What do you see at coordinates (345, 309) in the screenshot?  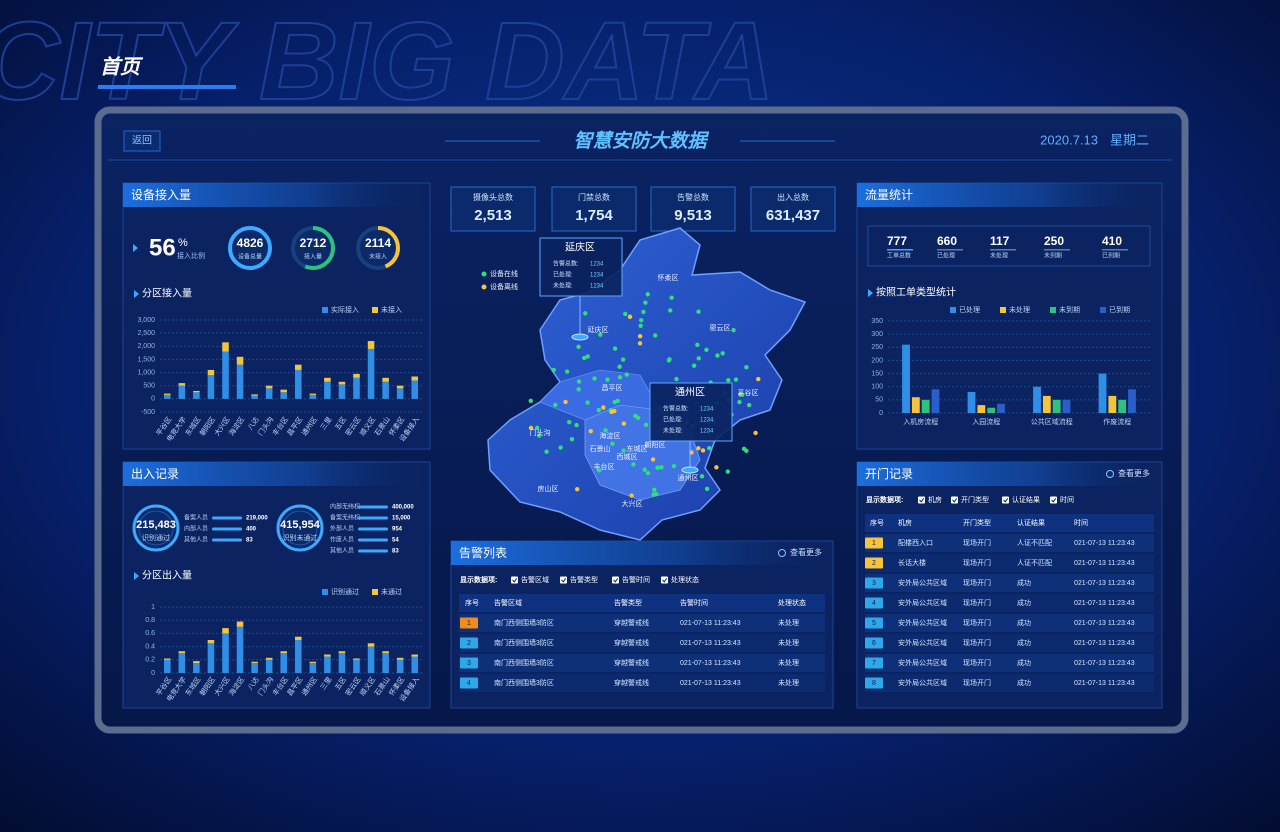 I see `legend-label: 实际接入` at bounding box center [345, 309].